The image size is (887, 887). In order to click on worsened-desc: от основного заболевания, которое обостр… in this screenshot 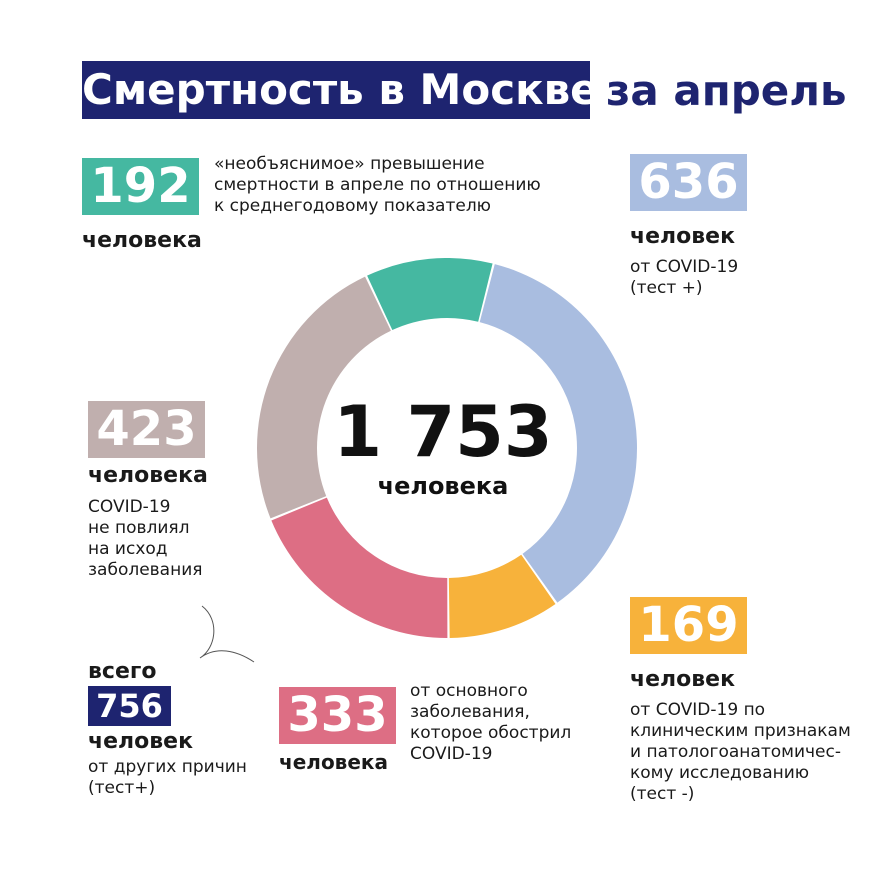, I will do `click(491, 722)`.